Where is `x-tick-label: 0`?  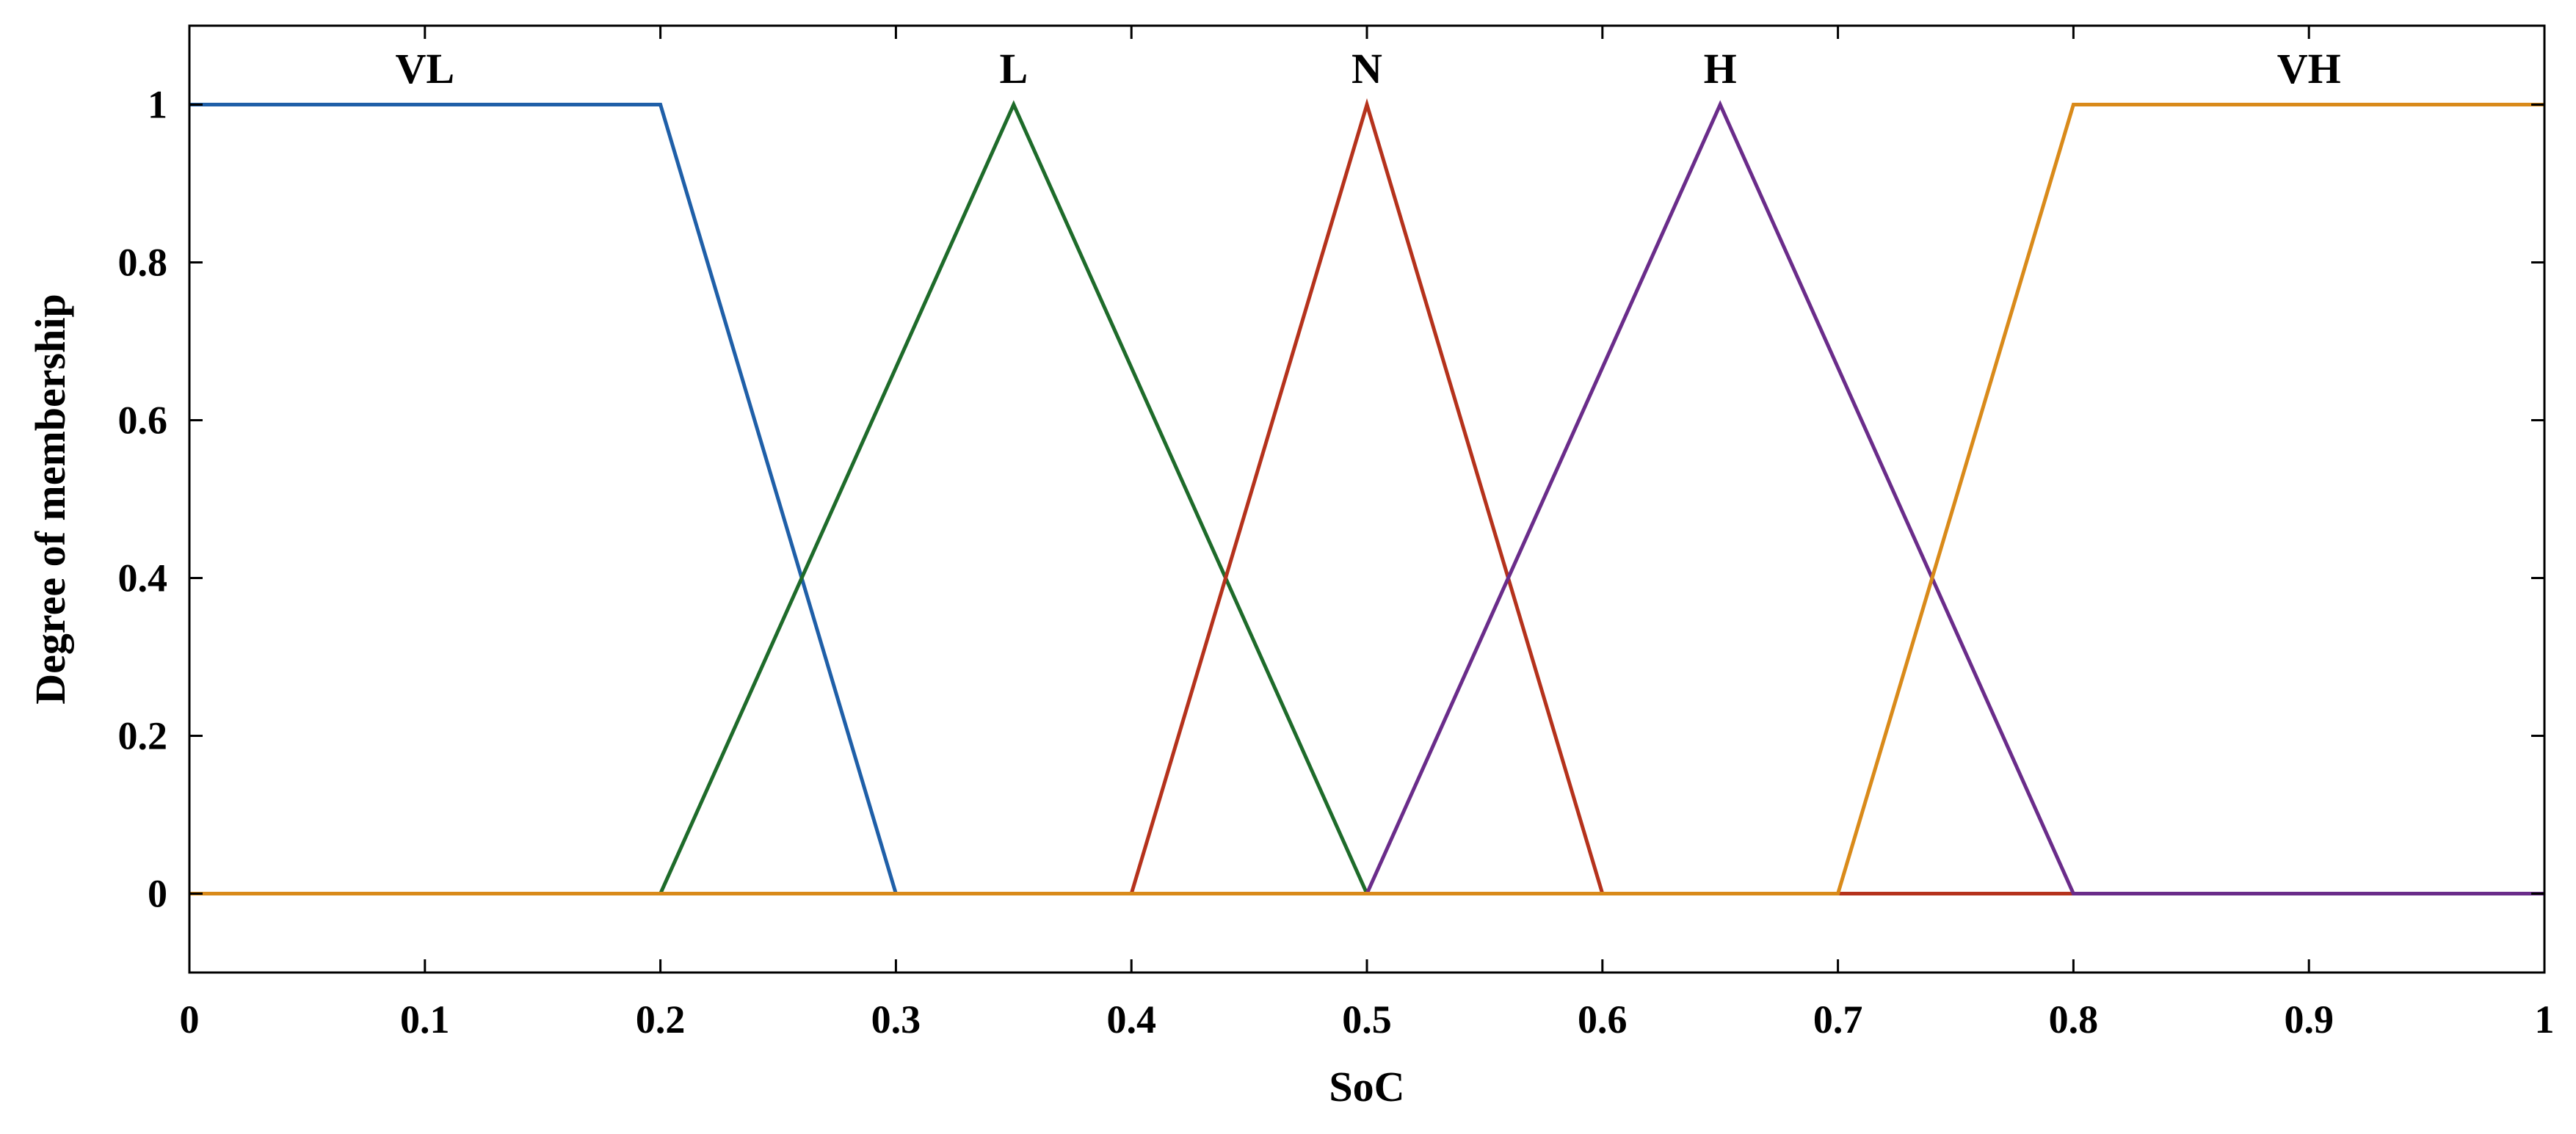
x-tick-label: 0 is located at coordinates (190, 1020).